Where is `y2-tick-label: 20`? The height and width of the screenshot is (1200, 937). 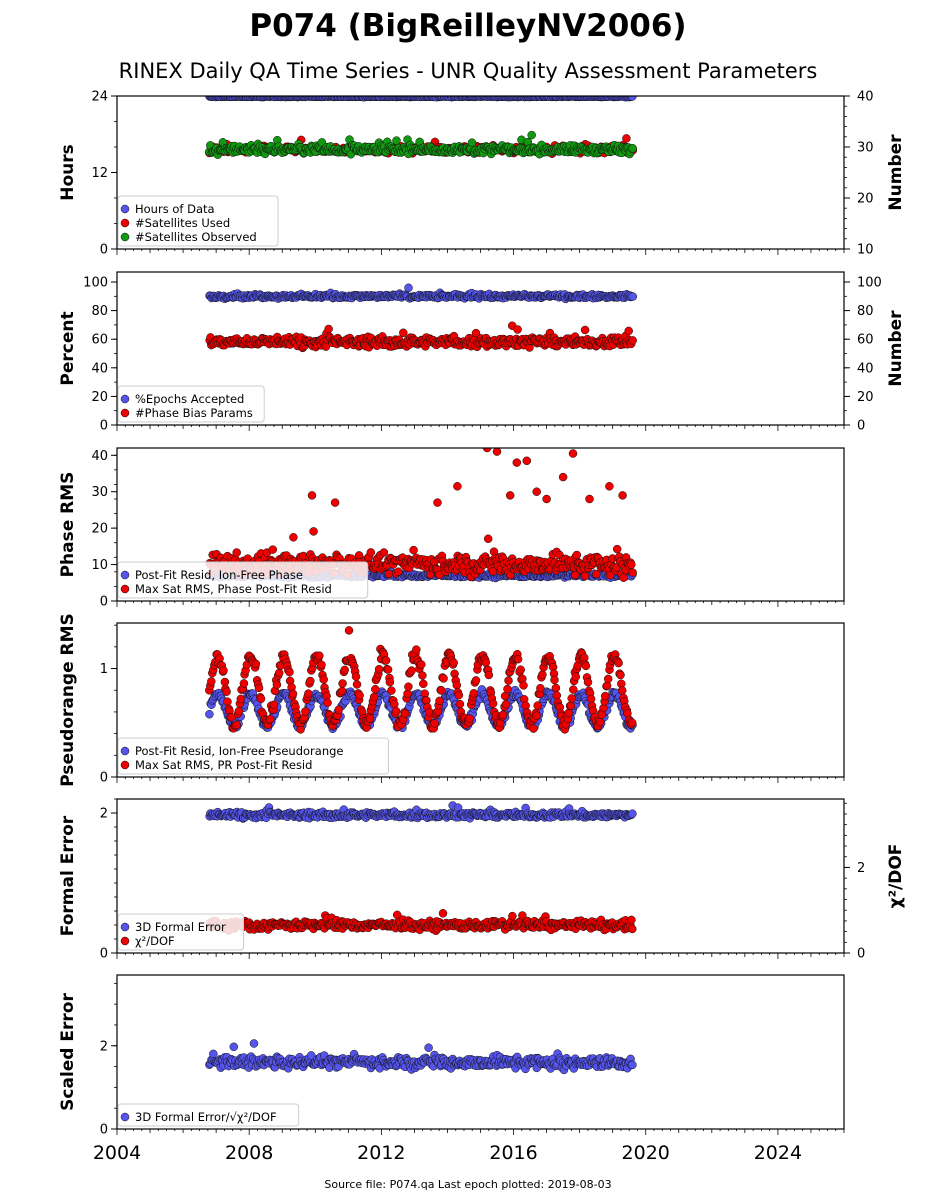 y2-tick-label: 20 is located at coordinates (865, 199).